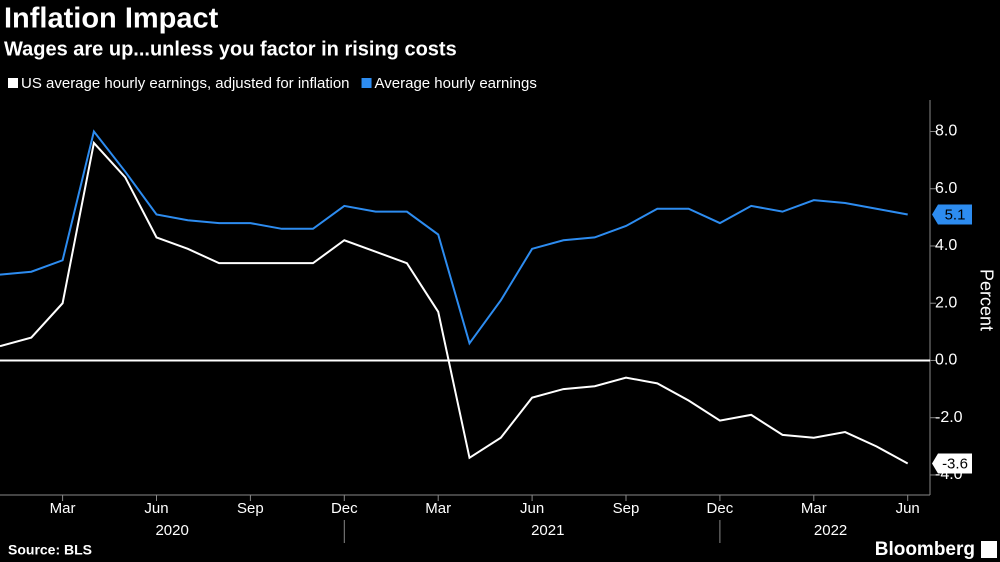 The height and width of the screenshot is (562, 1000). I want to click on y-tick-label: 6.0, so click(946, 188).